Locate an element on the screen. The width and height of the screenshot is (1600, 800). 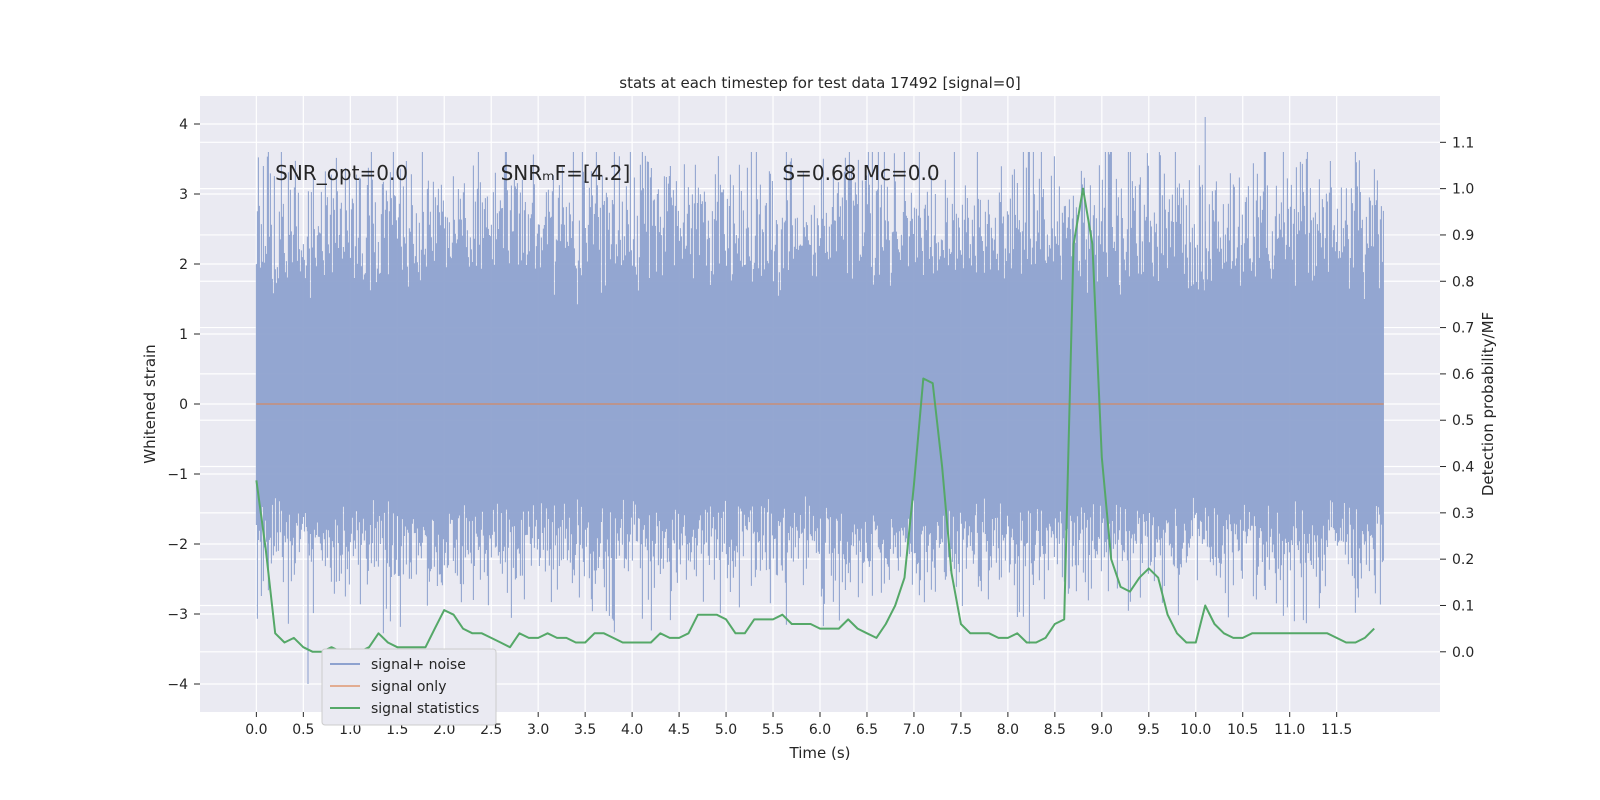
y2-tick-label: 0.3 is located at coordinates (1463, 514).